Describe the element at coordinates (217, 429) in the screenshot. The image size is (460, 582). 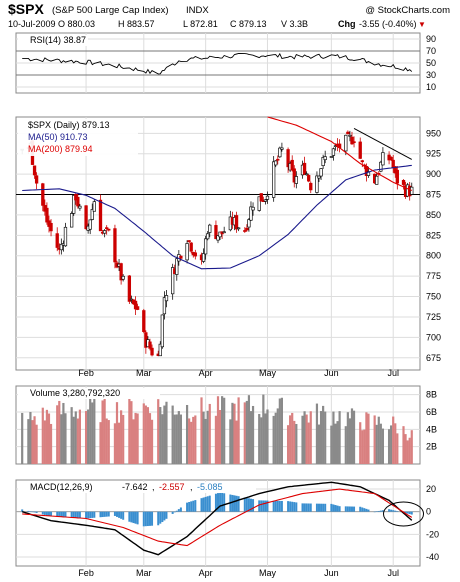
I see `volume-layer` at that location.